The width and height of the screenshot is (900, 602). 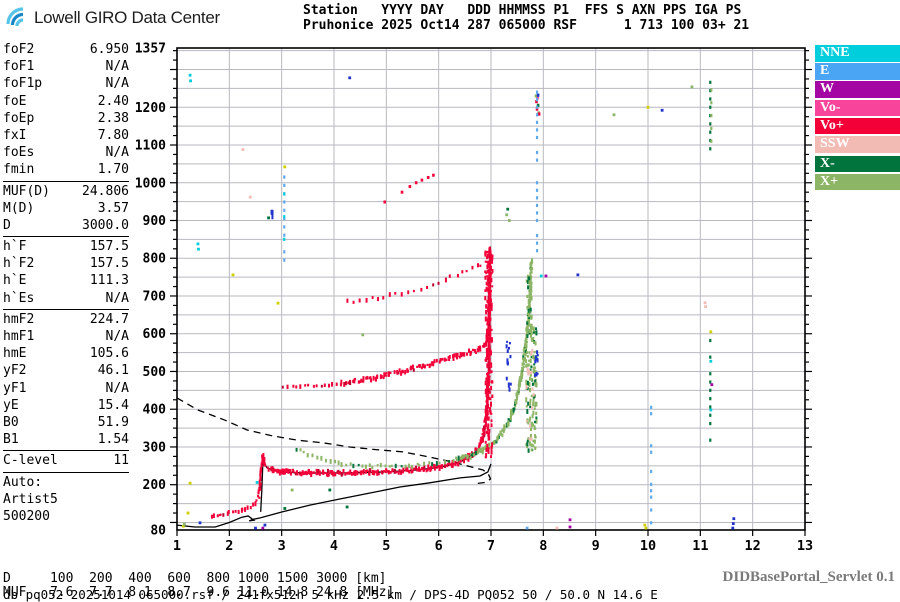 What do you see at coordinates (66, 66) in the screenshot?
I see `param-row-fof1: foF1 N/A` at bounding box center [66, 66].